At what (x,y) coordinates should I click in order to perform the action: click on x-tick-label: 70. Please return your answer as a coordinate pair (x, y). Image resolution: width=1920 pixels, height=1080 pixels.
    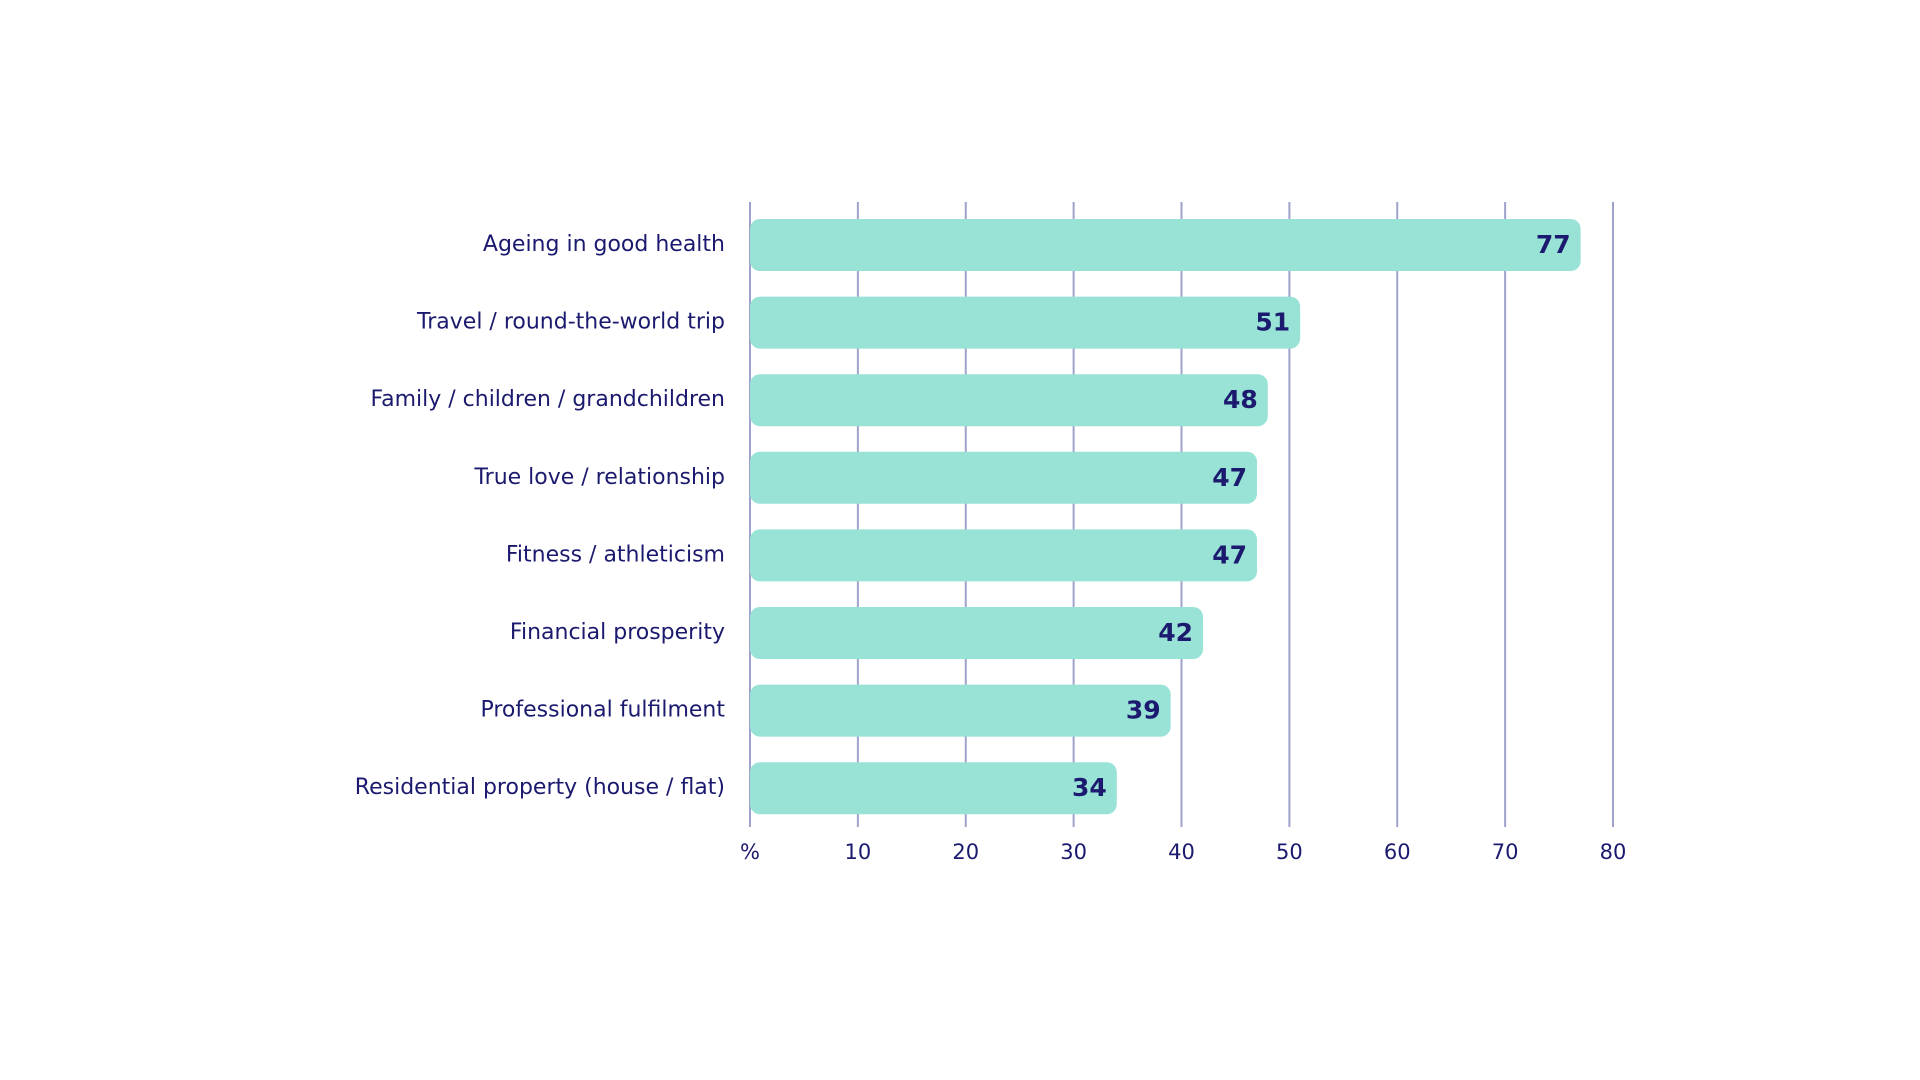
    Looking at the image, I should click on (1505, 852).